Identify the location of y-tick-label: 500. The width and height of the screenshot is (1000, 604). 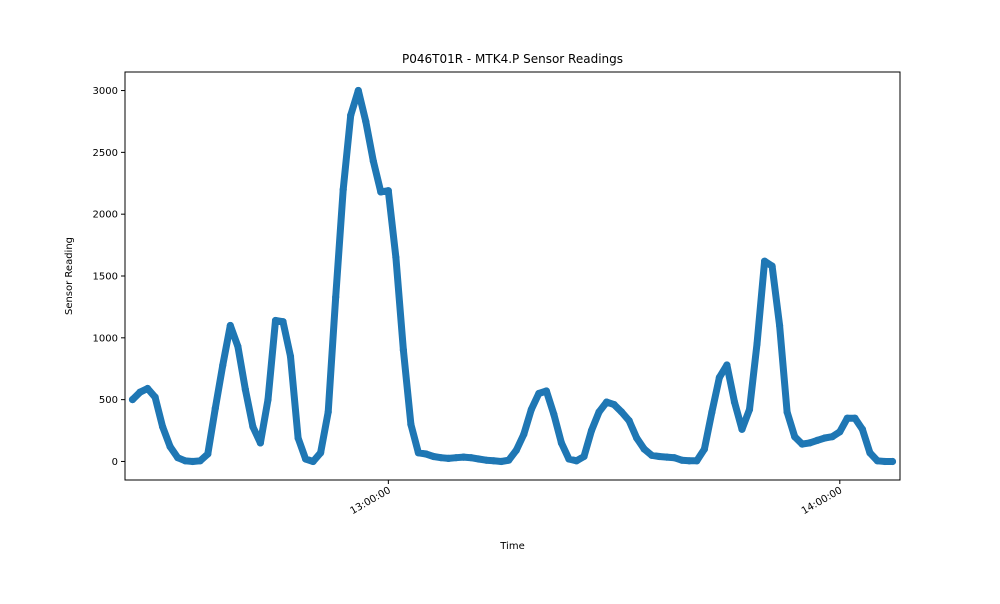
(108, 400).